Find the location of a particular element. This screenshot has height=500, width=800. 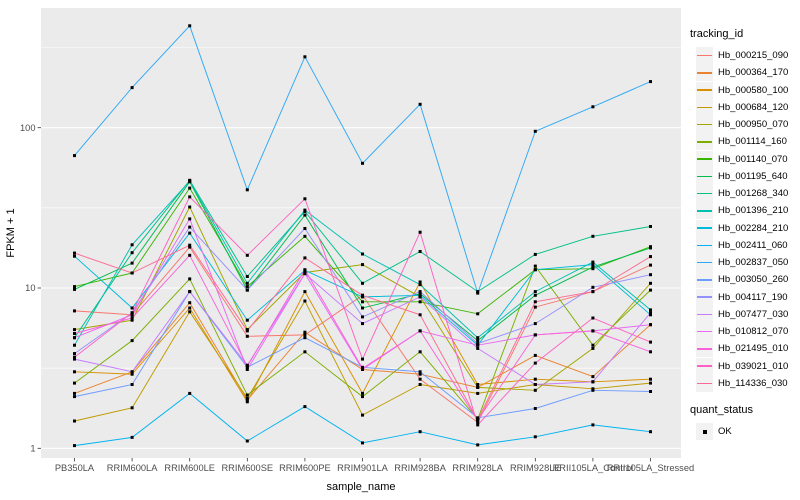

y-tick-labels: 1 10 100 is located at coordinates (28, 288).